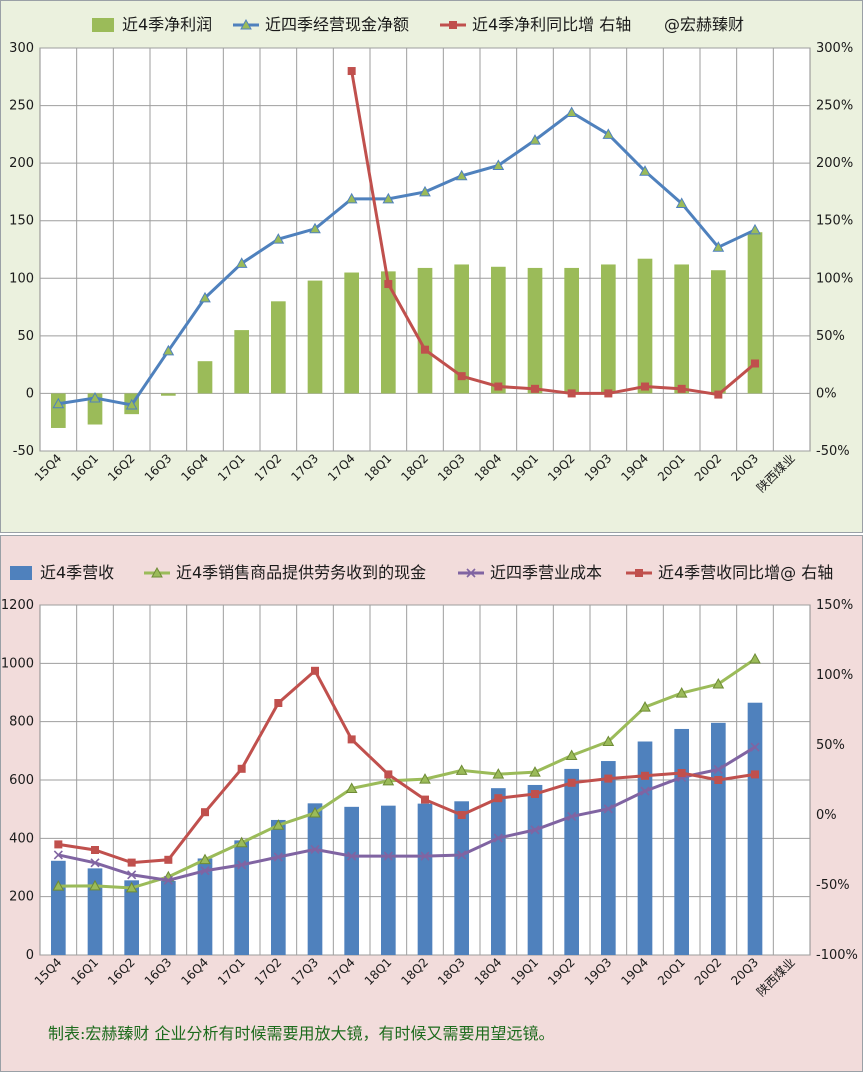 The image size is (863, 1072). What do you see at coordinates (77, 572) in the screenshot?
I see `legend-label: 近4季营收` at bounding box center [77, 572].